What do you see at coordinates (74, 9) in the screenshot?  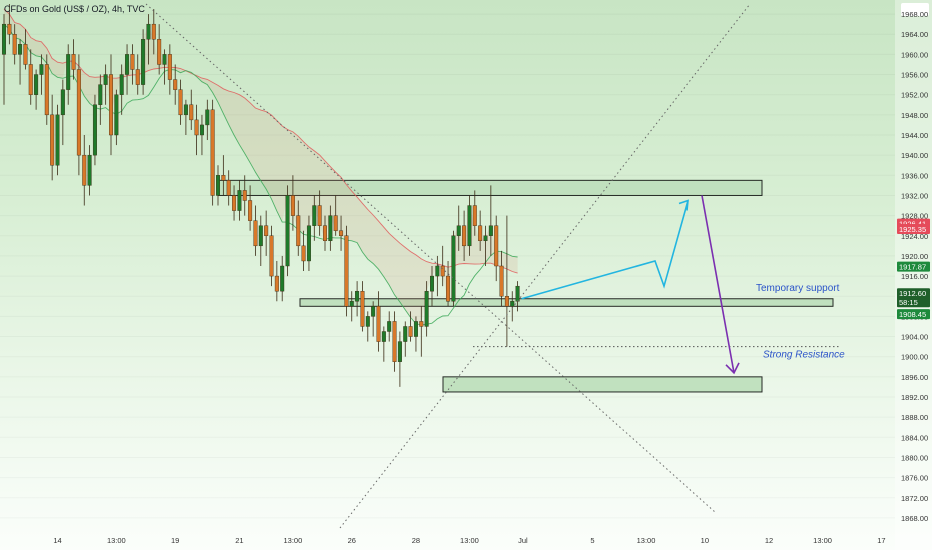 I see `chart-title: CFDs on Gold (US$ / OZ), 4h, TVC` at bounding box center [74, 9].